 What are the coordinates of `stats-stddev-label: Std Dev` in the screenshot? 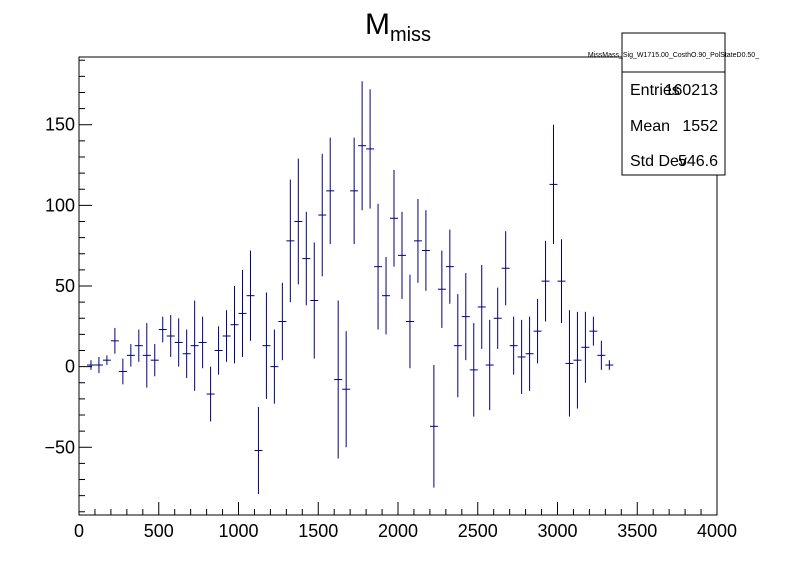 It's located at (658, 161).